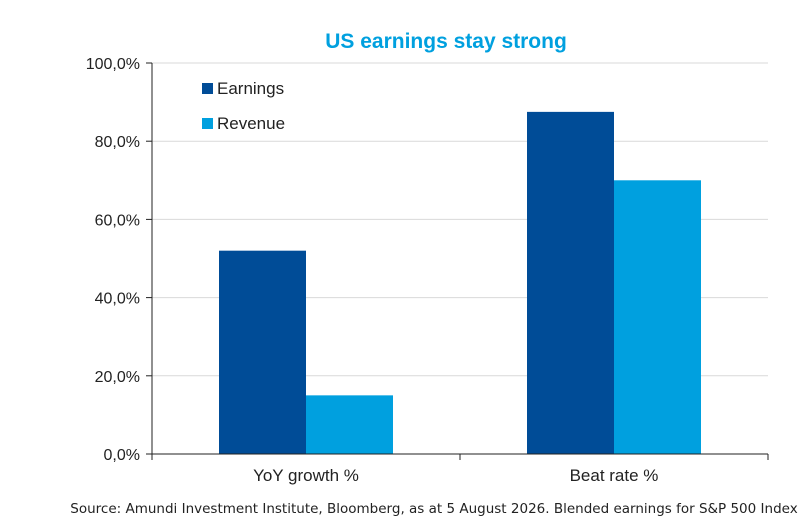 The image size is (800, 521). Describe the element at coordinates (306, 475) in the screenshot. I see `x-category-label: YoY growth %` at that location.